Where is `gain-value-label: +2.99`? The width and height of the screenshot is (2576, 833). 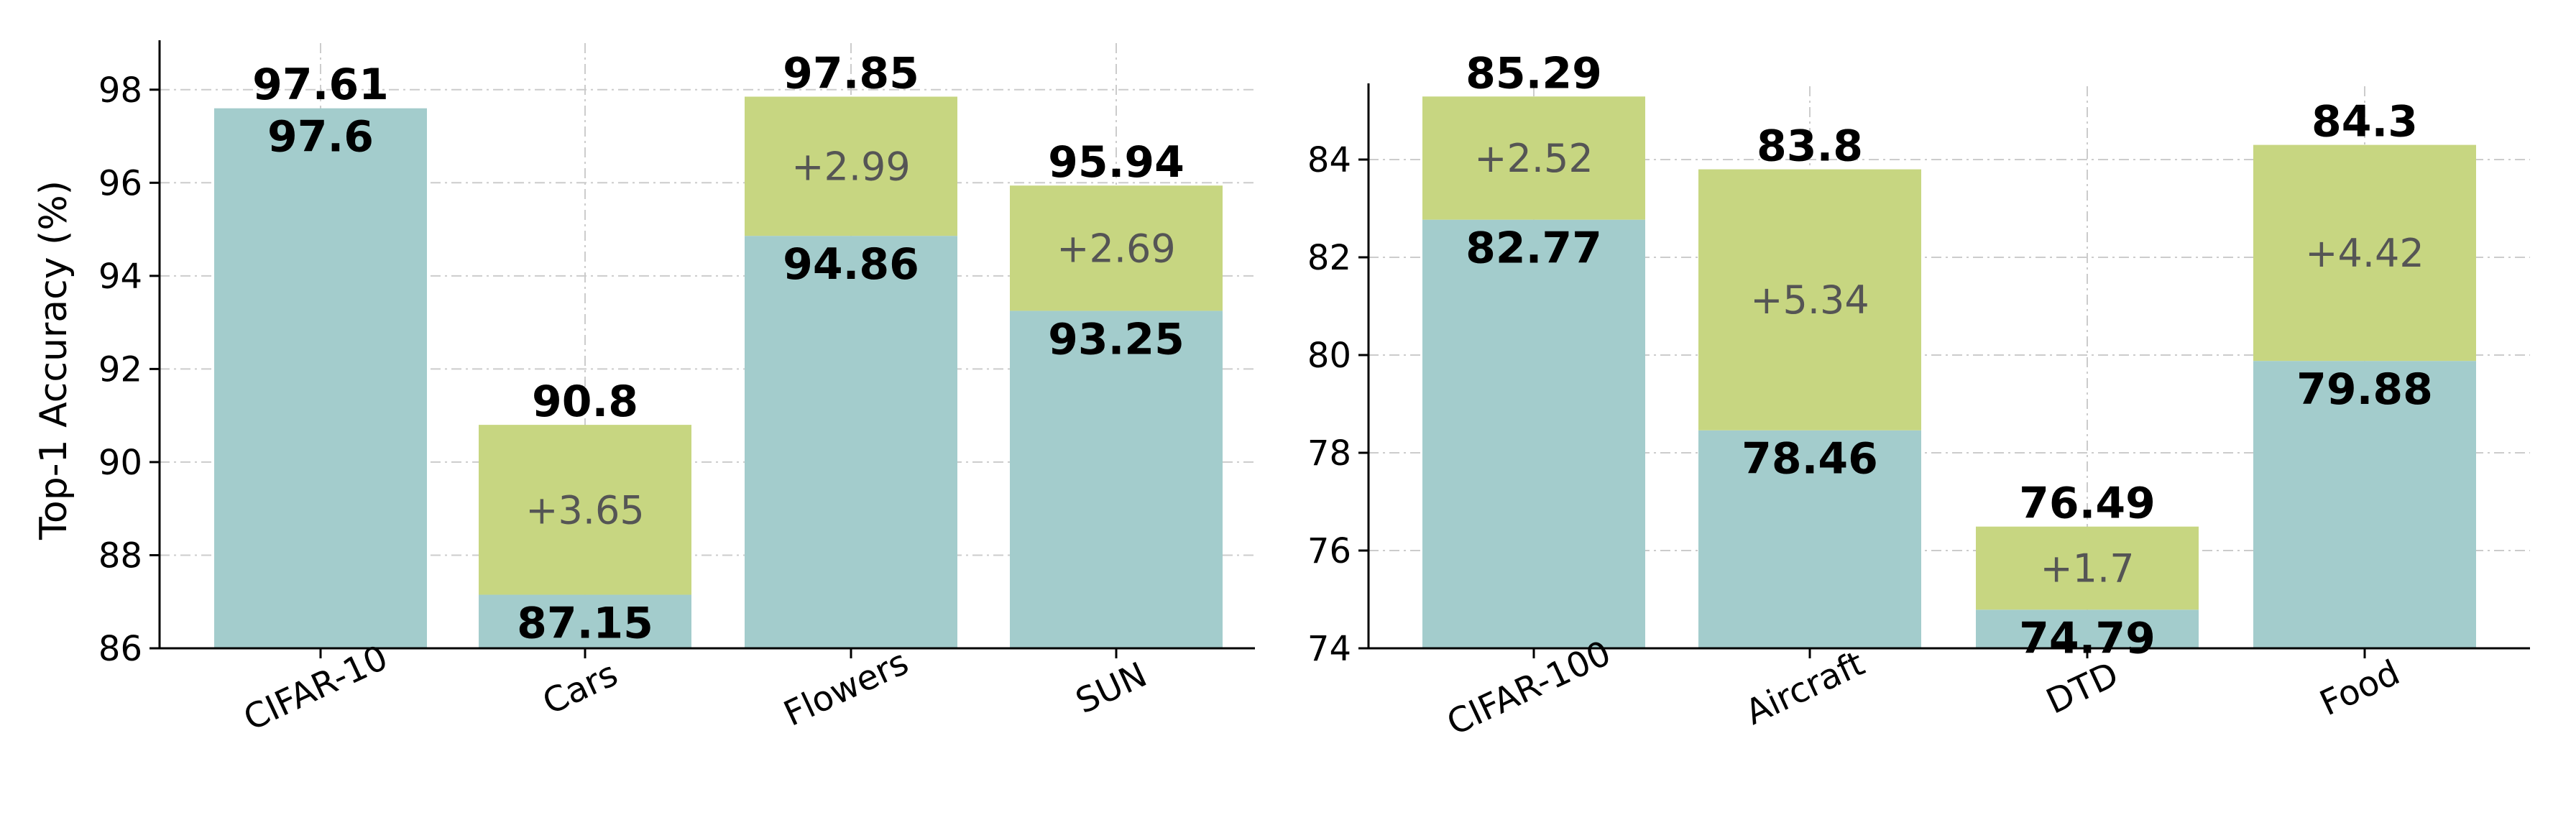 gain-value-label: +2.99 is located at coordinates (850, 166).